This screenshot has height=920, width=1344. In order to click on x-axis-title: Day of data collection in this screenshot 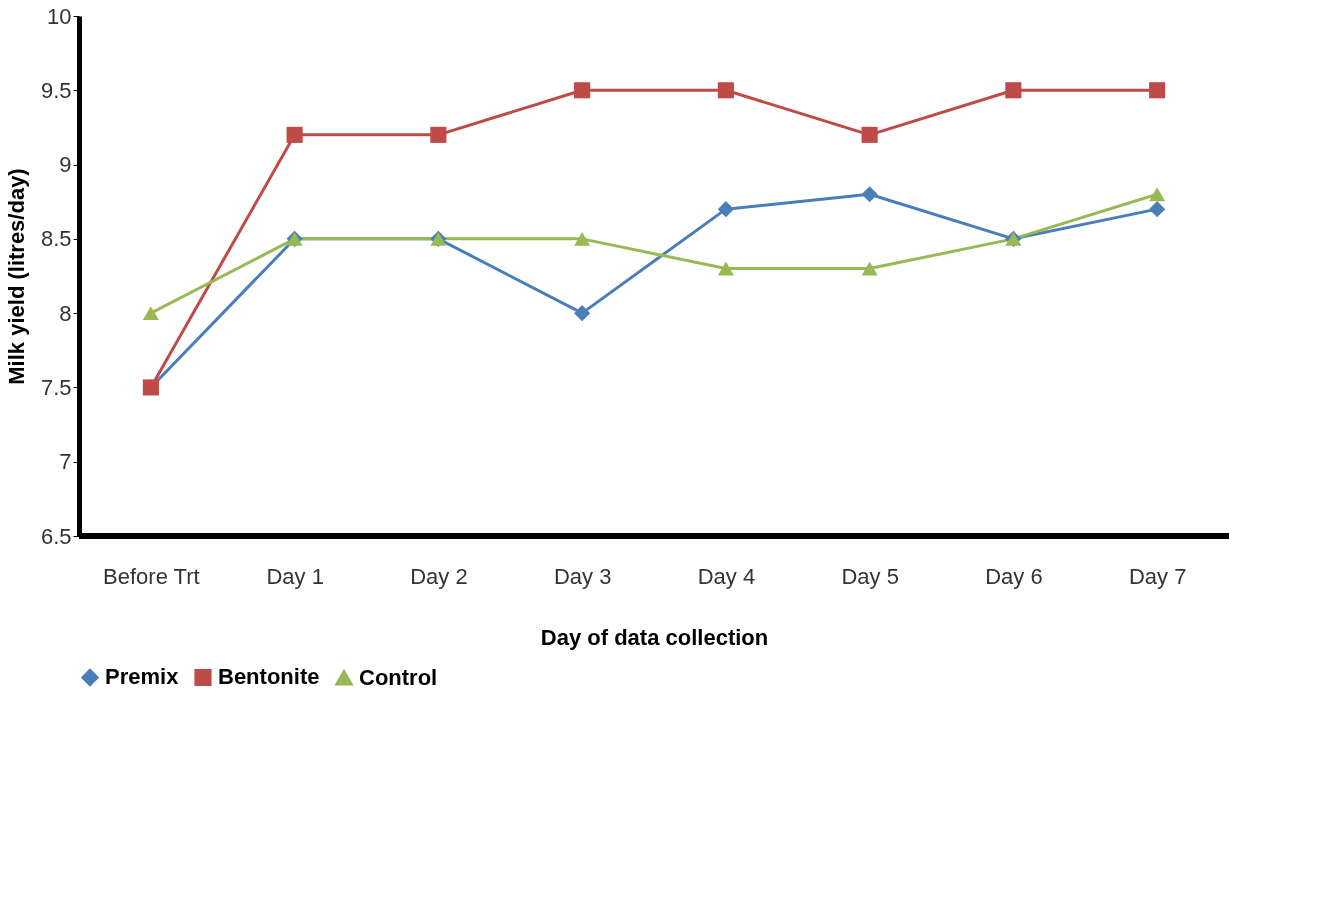, I will do `click(654, 637)`.